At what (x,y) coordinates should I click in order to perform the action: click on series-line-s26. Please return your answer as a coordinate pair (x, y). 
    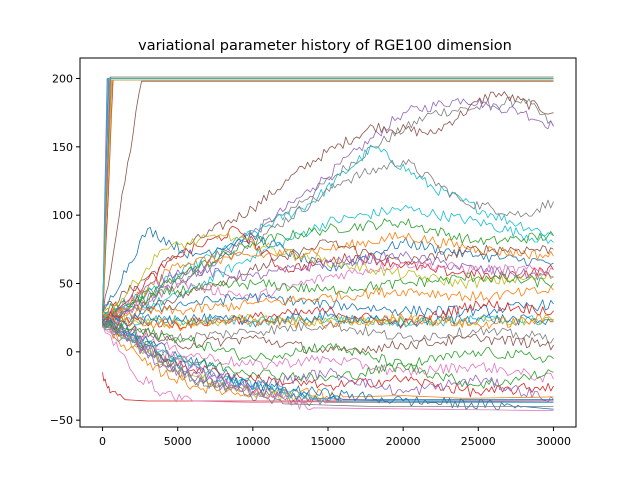
    Looking at the image, I should click on (328, 307).